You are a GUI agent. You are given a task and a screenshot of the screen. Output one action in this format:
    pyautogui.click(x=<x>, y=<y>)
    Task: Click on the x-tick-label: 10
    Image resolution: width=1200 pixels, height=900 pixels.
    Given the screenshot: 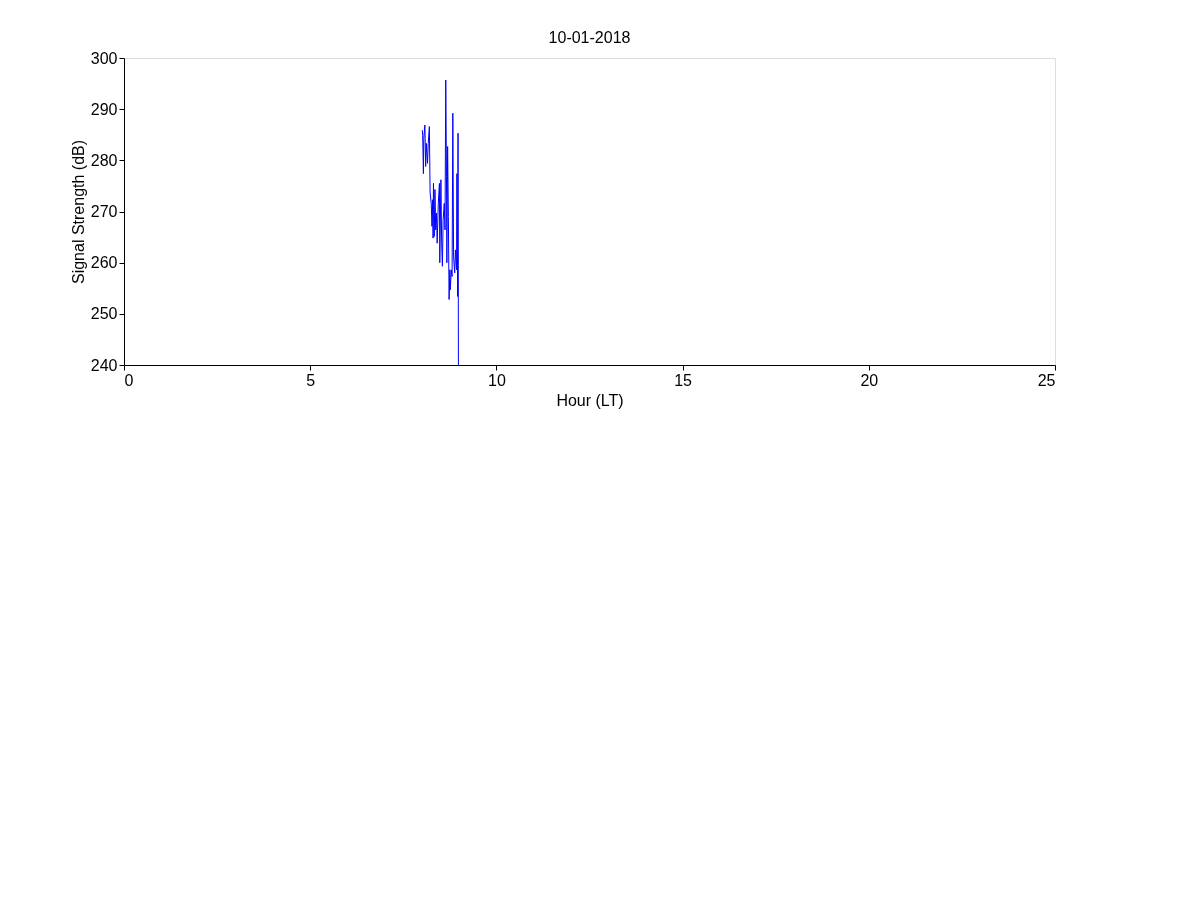 What is the action you would take?
    pyautogui.click(x=497, y=380)
    